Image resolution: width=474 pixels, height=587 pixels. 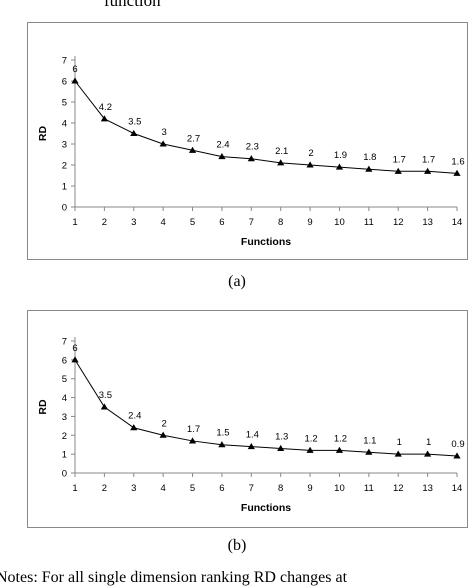 What do you see at coordinates (252, 147) in the screenshot?
I see `data-label: 2.3` at bounding box center [252, 147].